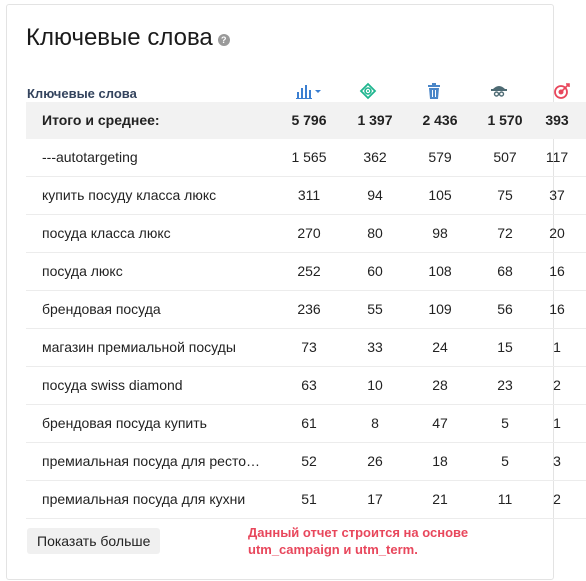 The width and height of the screenshot is (586, 581). What do you see at coordinates (440, 271) in the screenshot?
I see `value-cell: 108` at bounding box center [440, 271].